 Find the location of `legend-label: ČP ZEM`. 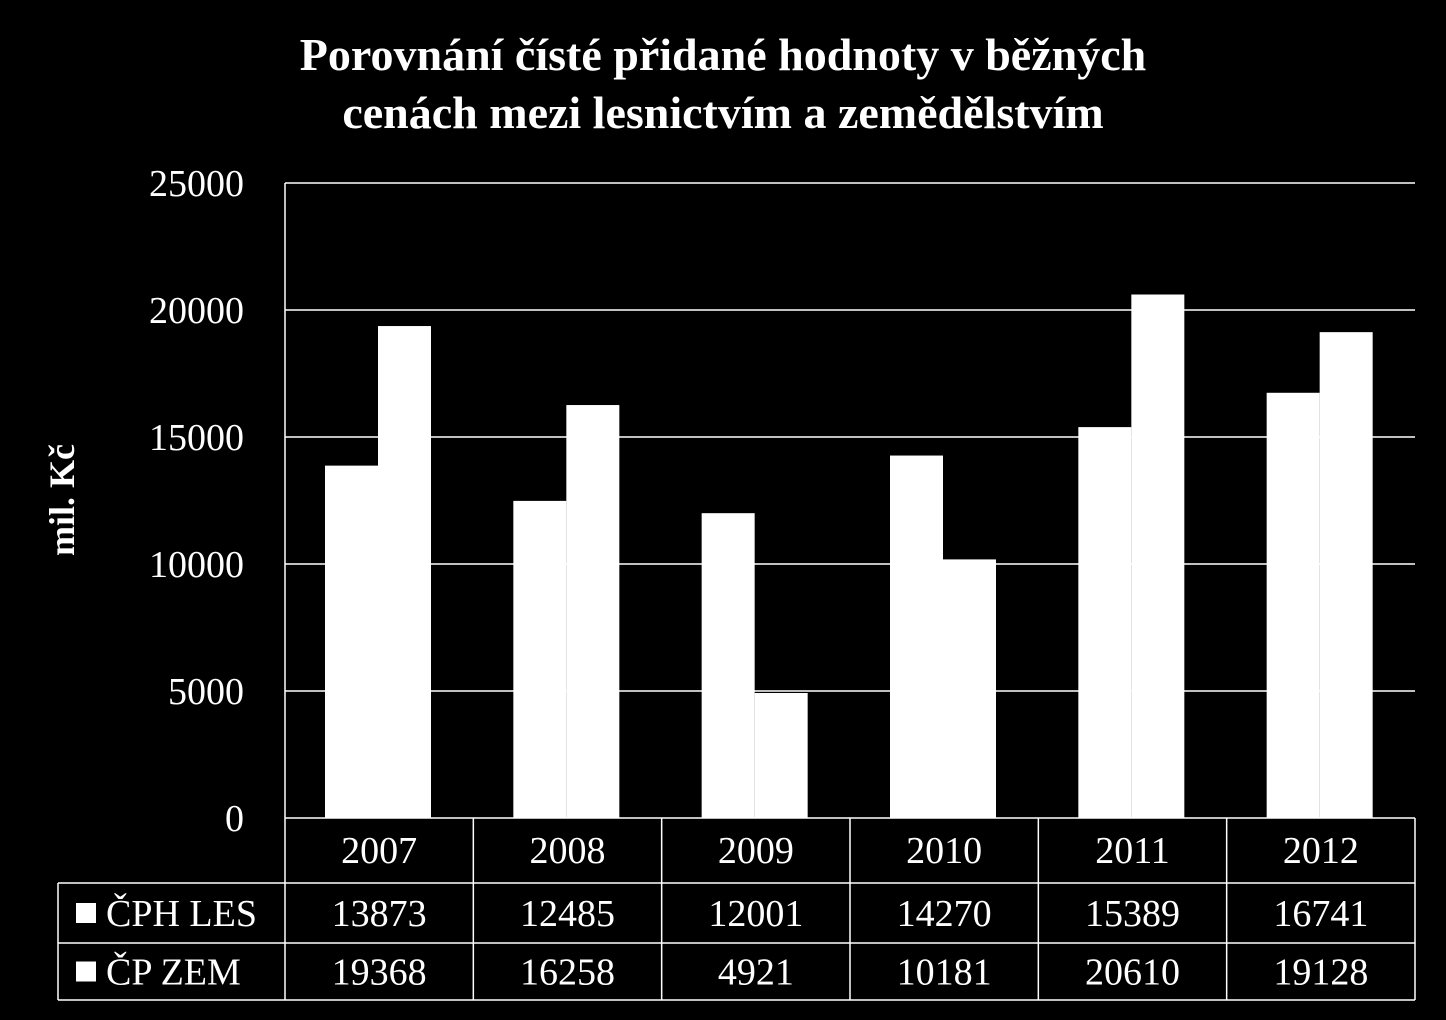

legend-label: ČP ZEM is located at coordinates (173, 973).